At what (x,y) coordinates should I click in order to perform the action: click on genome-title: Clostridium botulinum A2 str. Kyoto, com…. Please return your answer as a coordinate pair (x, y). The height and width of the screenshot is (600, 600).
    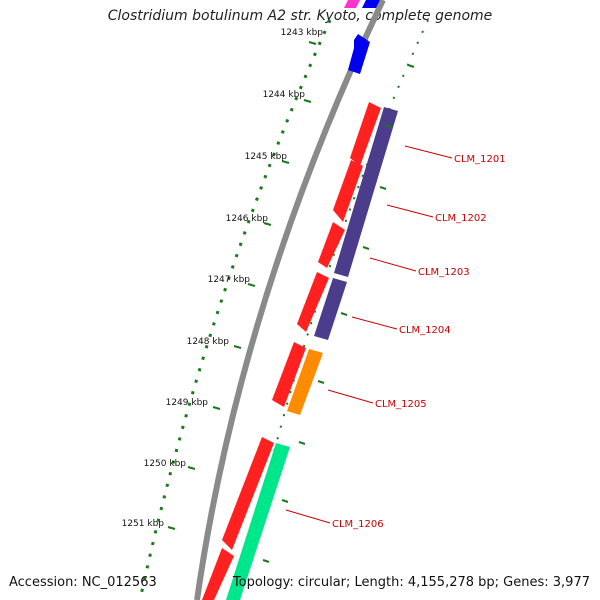
    Looking at the image, I should click on (300, 16).